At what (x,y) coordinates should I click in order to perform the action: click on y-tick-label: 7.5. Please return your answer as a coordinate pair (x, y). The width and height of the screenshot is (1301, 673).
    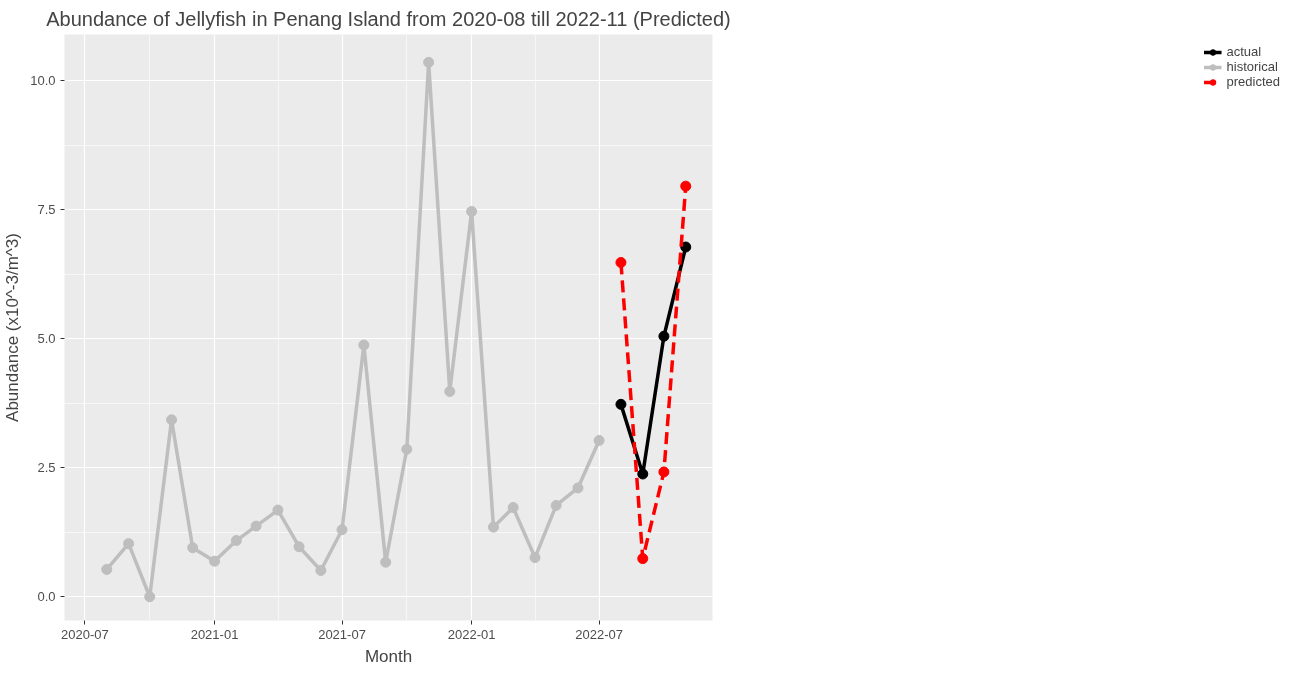
    Looking at the image, I should click on (46, 210).